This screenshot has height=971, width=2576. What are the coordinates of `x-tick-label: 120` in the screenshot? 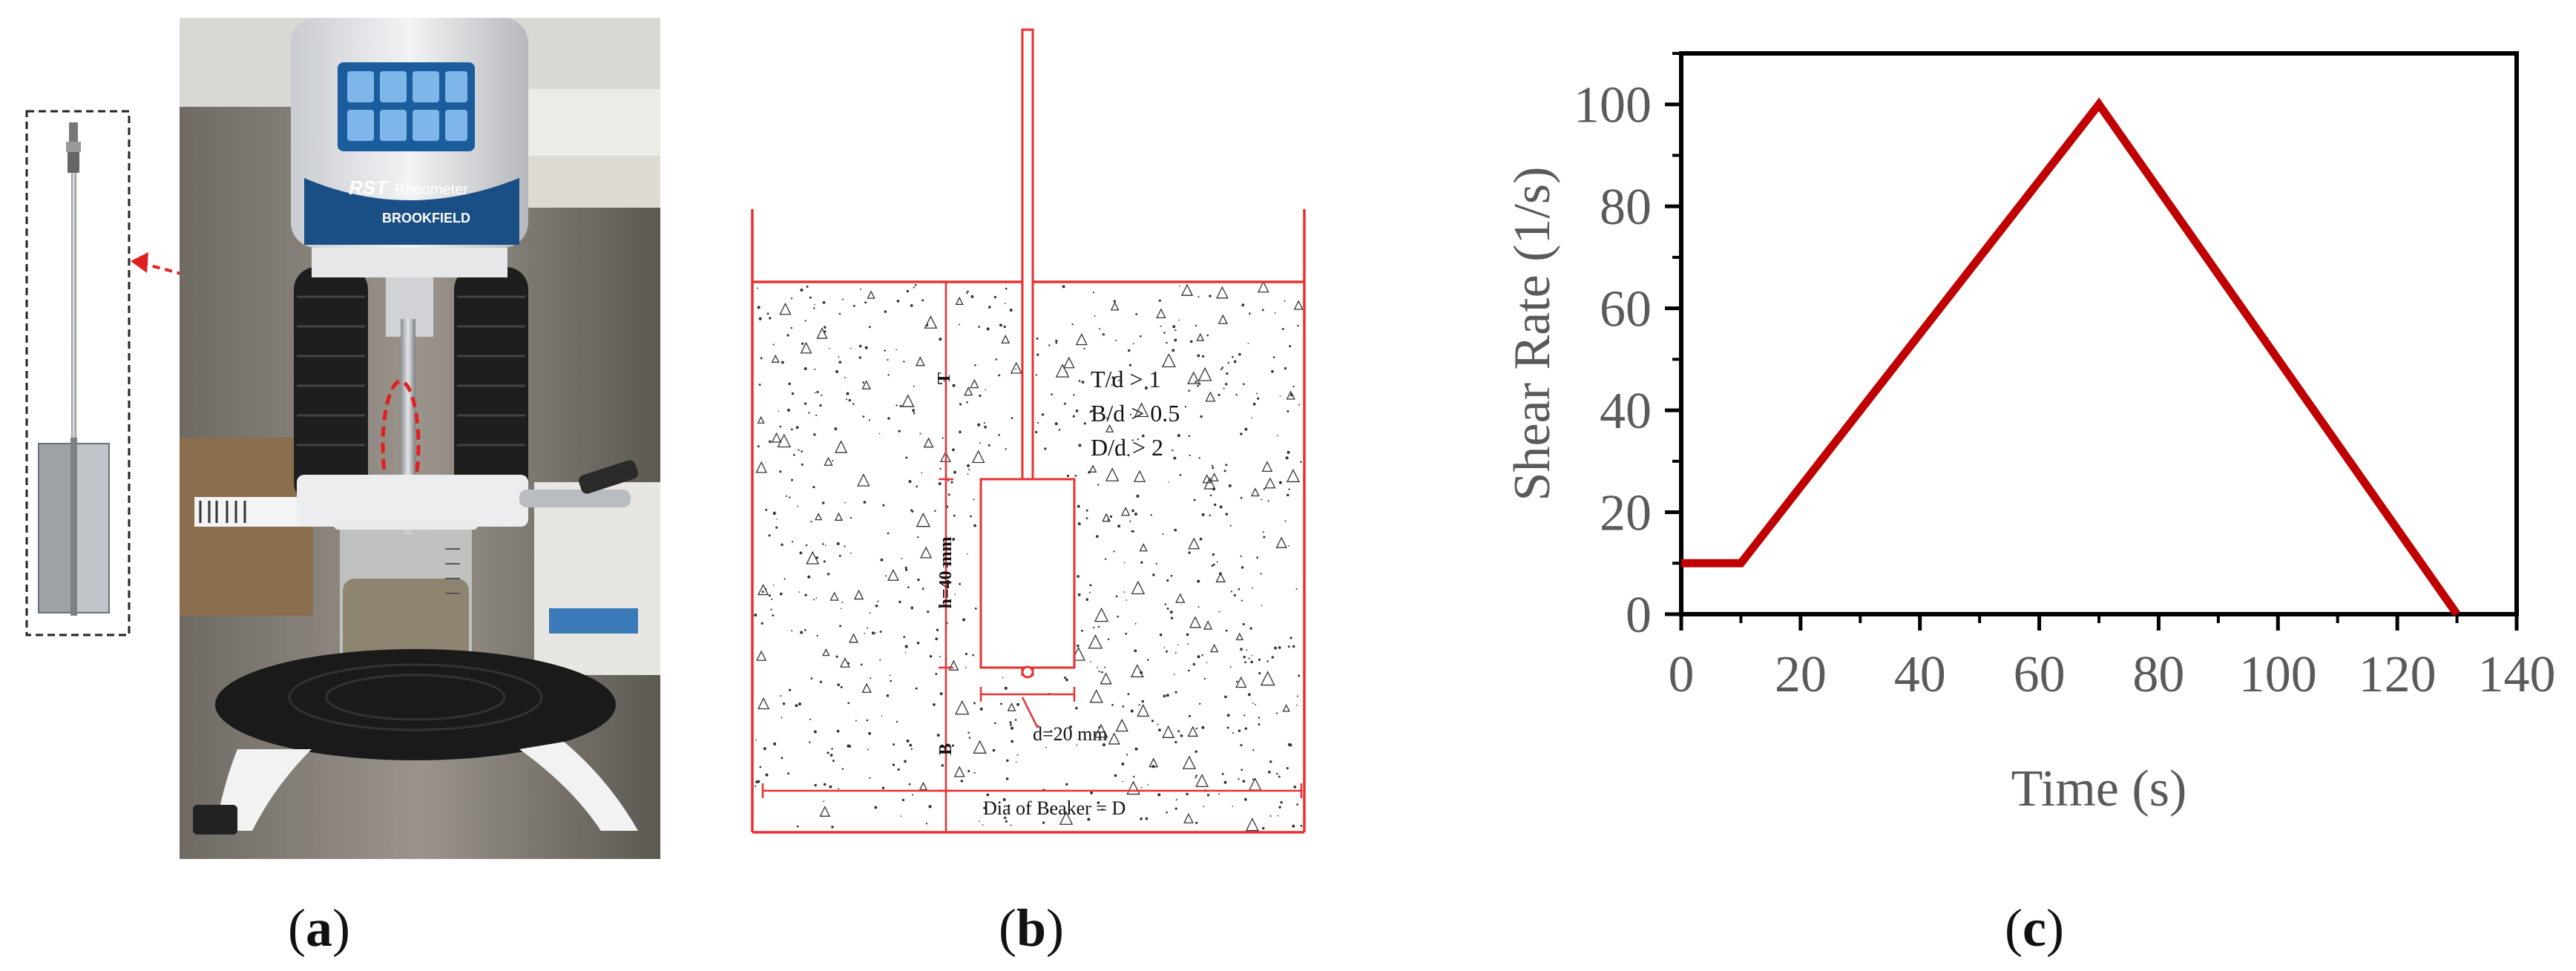 It's located at (2398, 674).